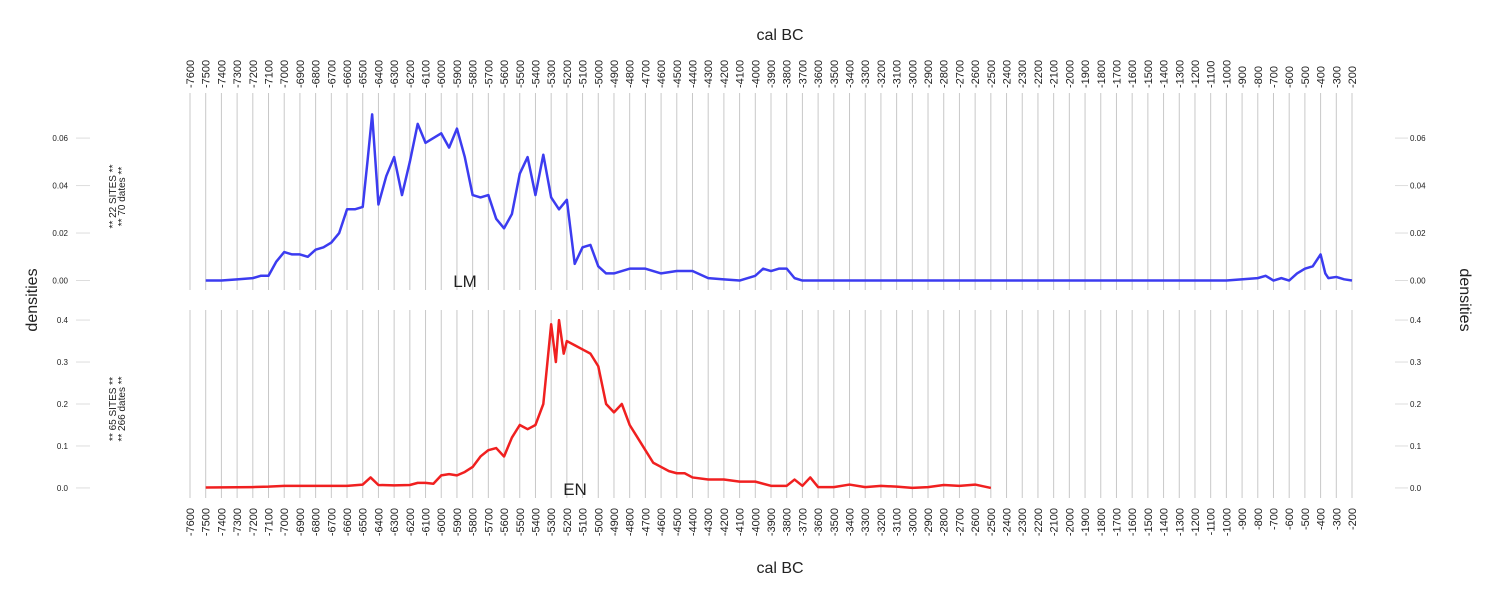 This screenshot has width=1500, height=600. I want to click on side-text: ** 266 dates **, so click(122, 408).